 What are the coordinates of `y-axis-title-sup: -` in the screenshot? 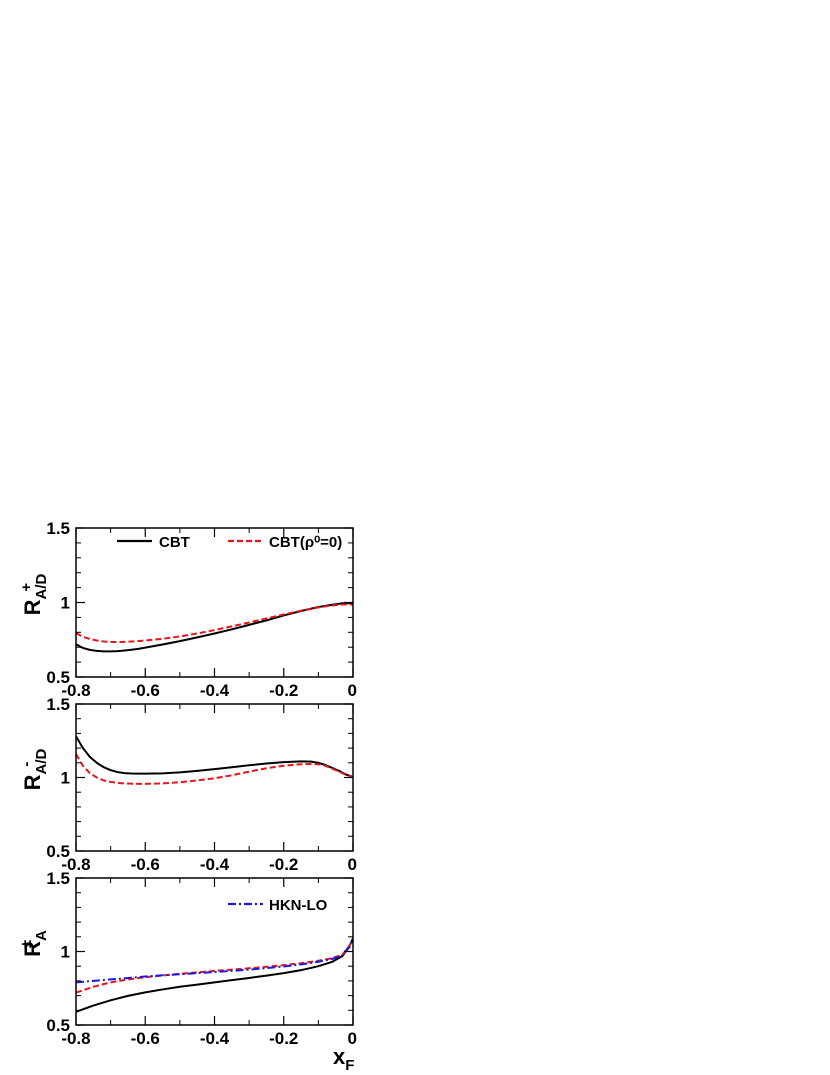 It's located at (26, 764).